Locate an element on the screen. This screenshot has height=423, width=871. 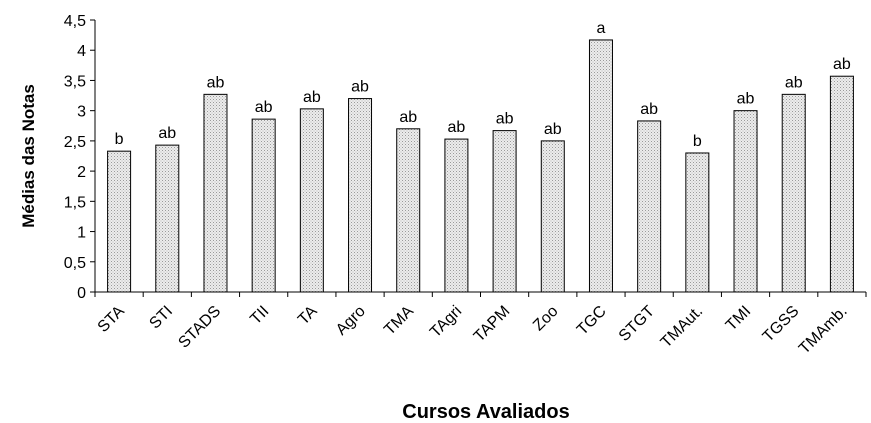
x-tick-label: STA is located at coordinates (111, 319).